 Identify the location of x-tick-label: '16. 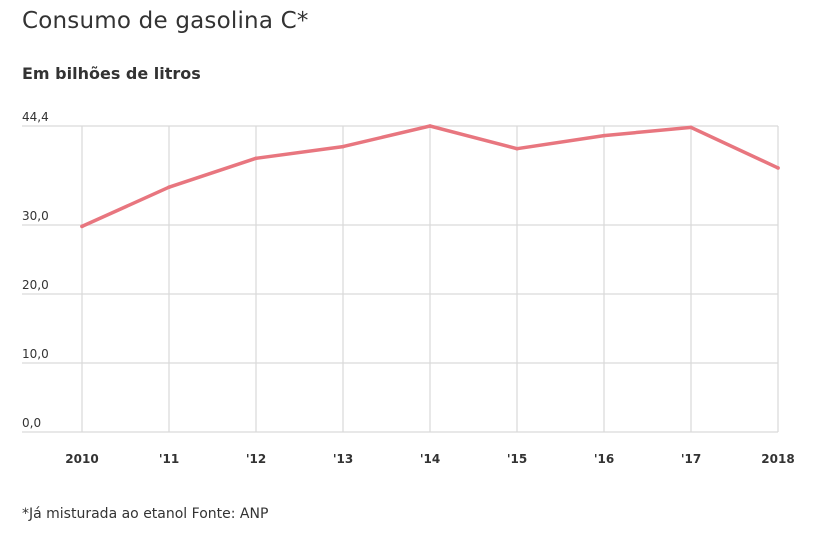
(604, 459).